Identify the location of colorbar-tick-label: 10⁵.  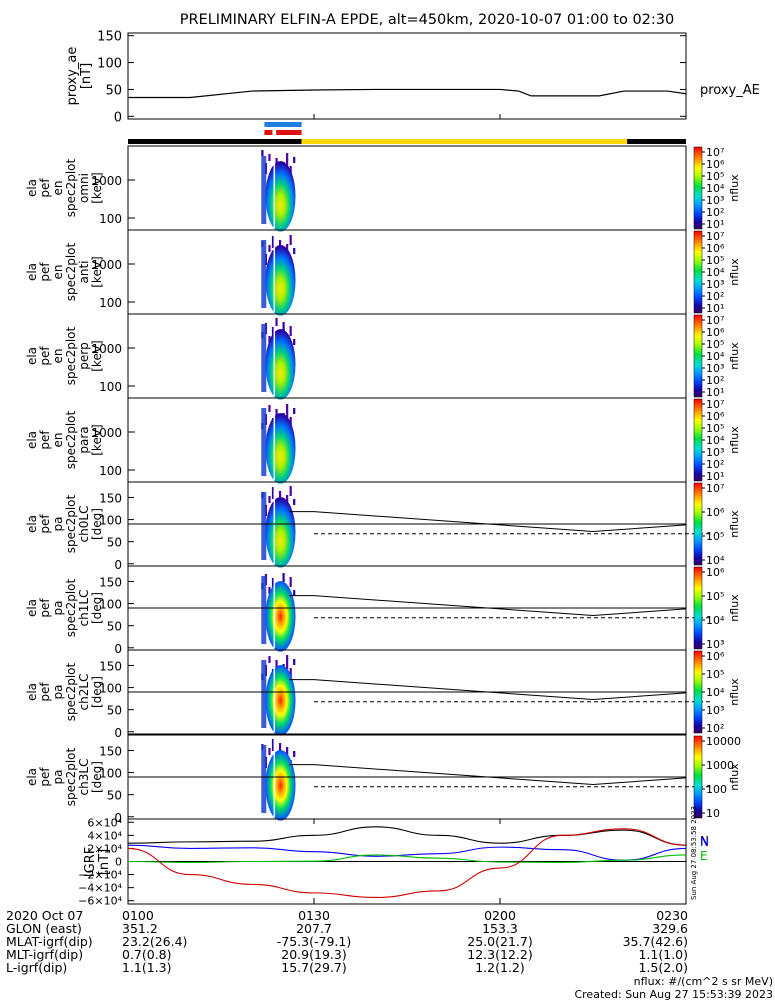
(715, 176).